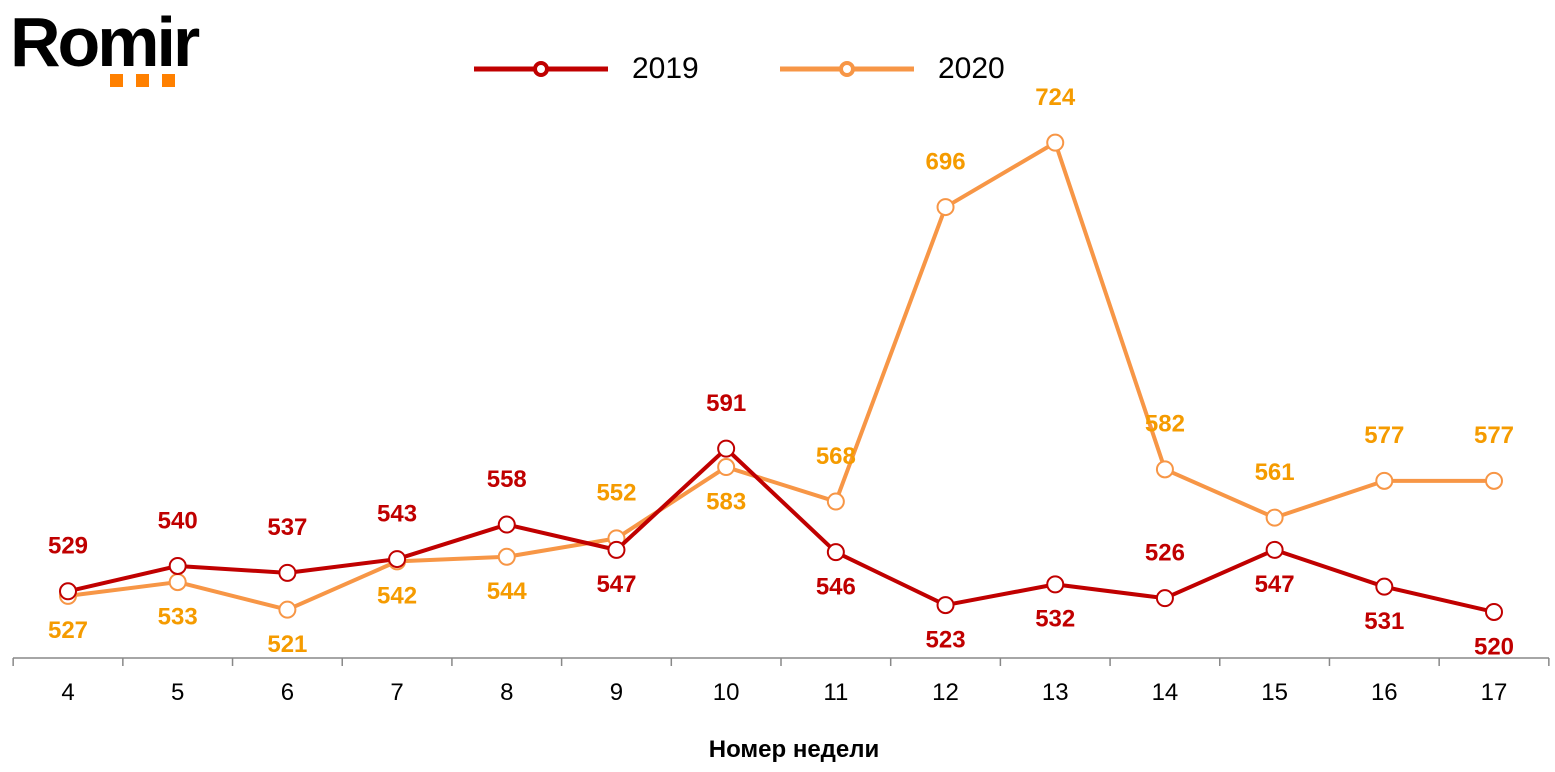  Describe the element at coordinates (1055, 692) in the screenshot. I see `x-tick-label: 13` at that location.